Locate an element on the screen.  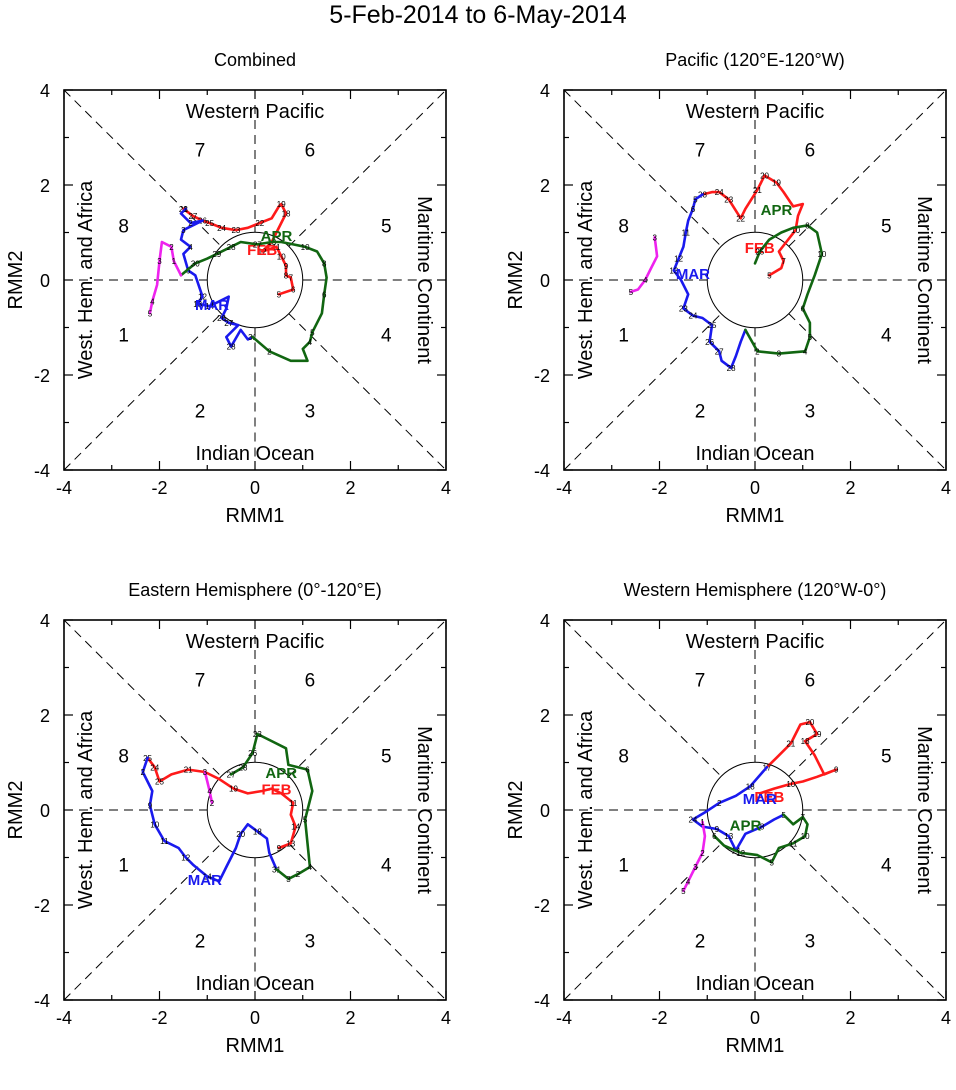
series-line-apr is located at coordinates (784, 289).